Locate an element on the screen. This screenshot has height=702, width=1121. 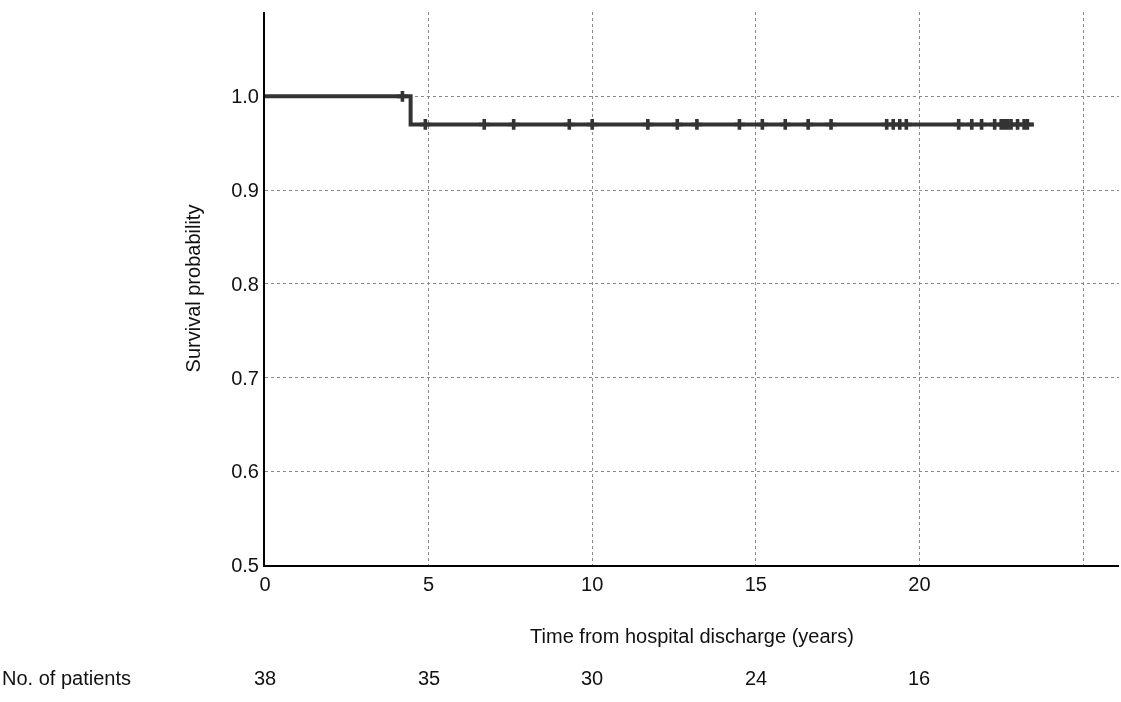
y-tick-label: 0.9 is located at coordinates (245, 190).